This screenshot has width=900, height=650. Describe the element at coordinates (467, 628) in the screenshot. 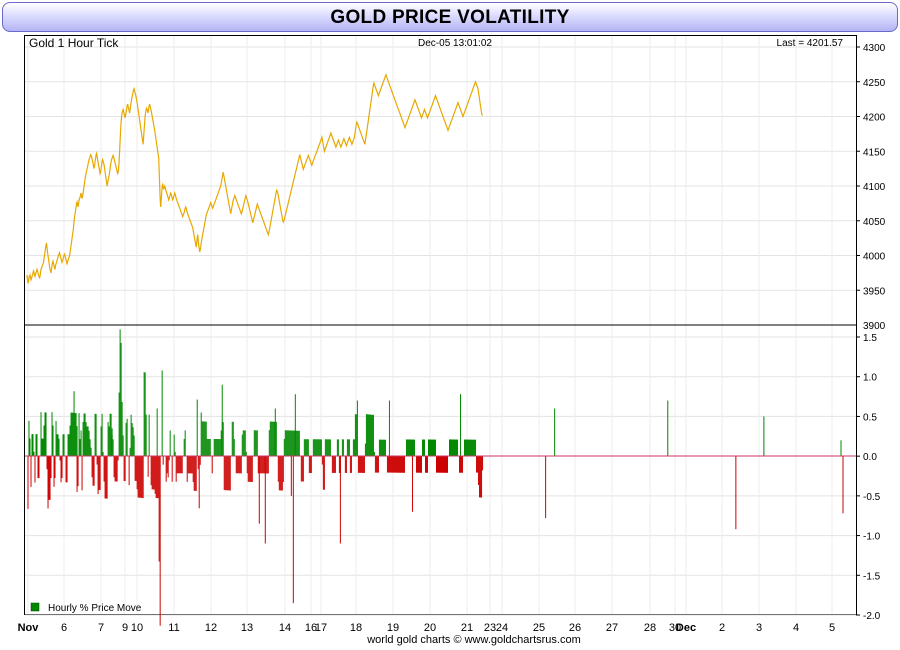

I see `x-day-label: 21` at that location.